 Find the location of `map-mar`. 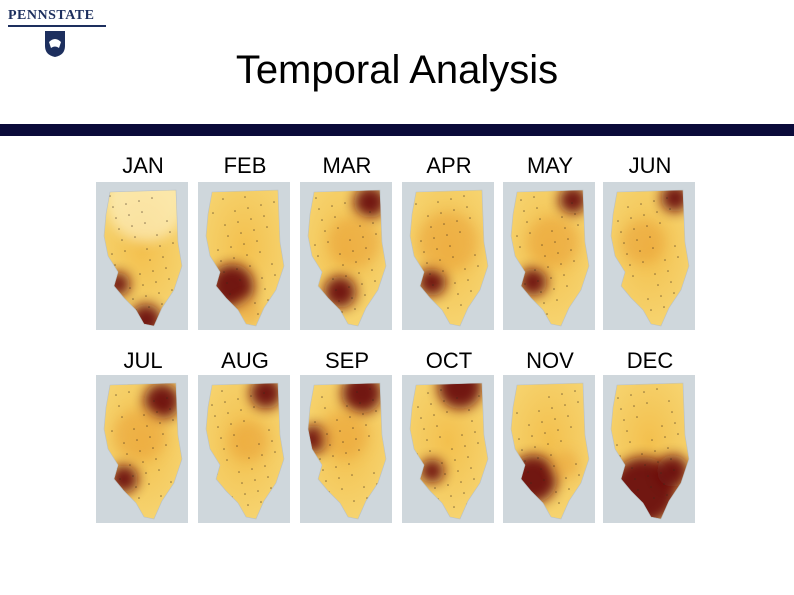

map-mar is located at coordinates (346, 256).